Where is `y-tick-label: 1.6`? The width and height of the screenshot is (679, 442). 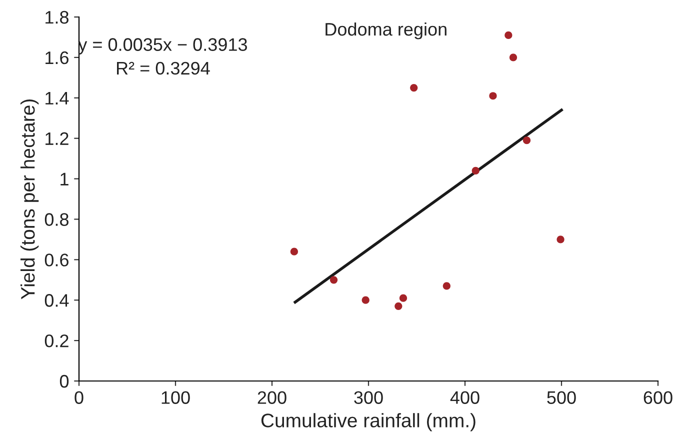
y-tick-label: 1.6 is located at coordinates (57, 57).